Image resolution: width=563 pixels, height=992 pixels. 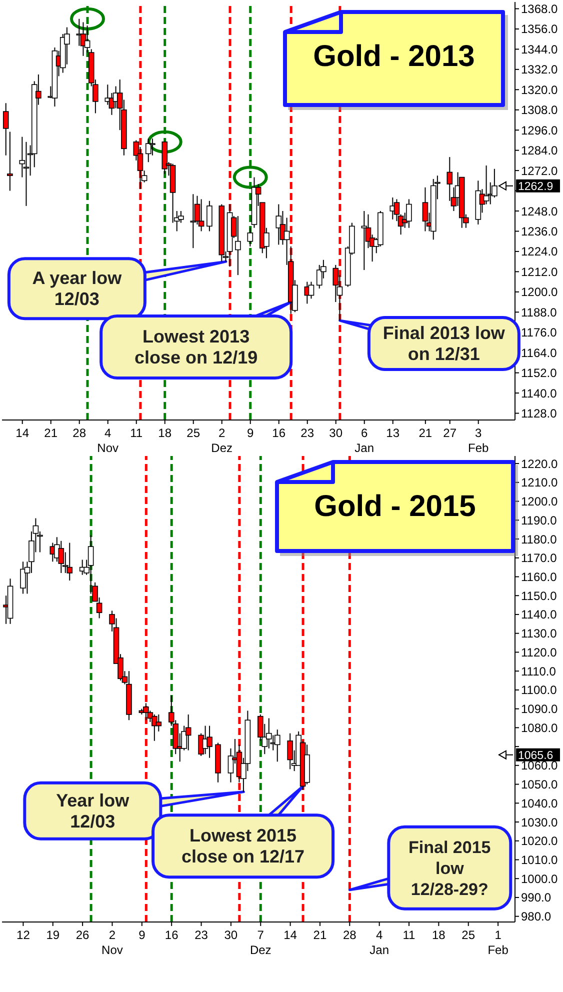 What do you see at coordinates (112, 942) in the screenshot?
I see `x-tick-label: 2 Nov` at bounding box center [112, 942].